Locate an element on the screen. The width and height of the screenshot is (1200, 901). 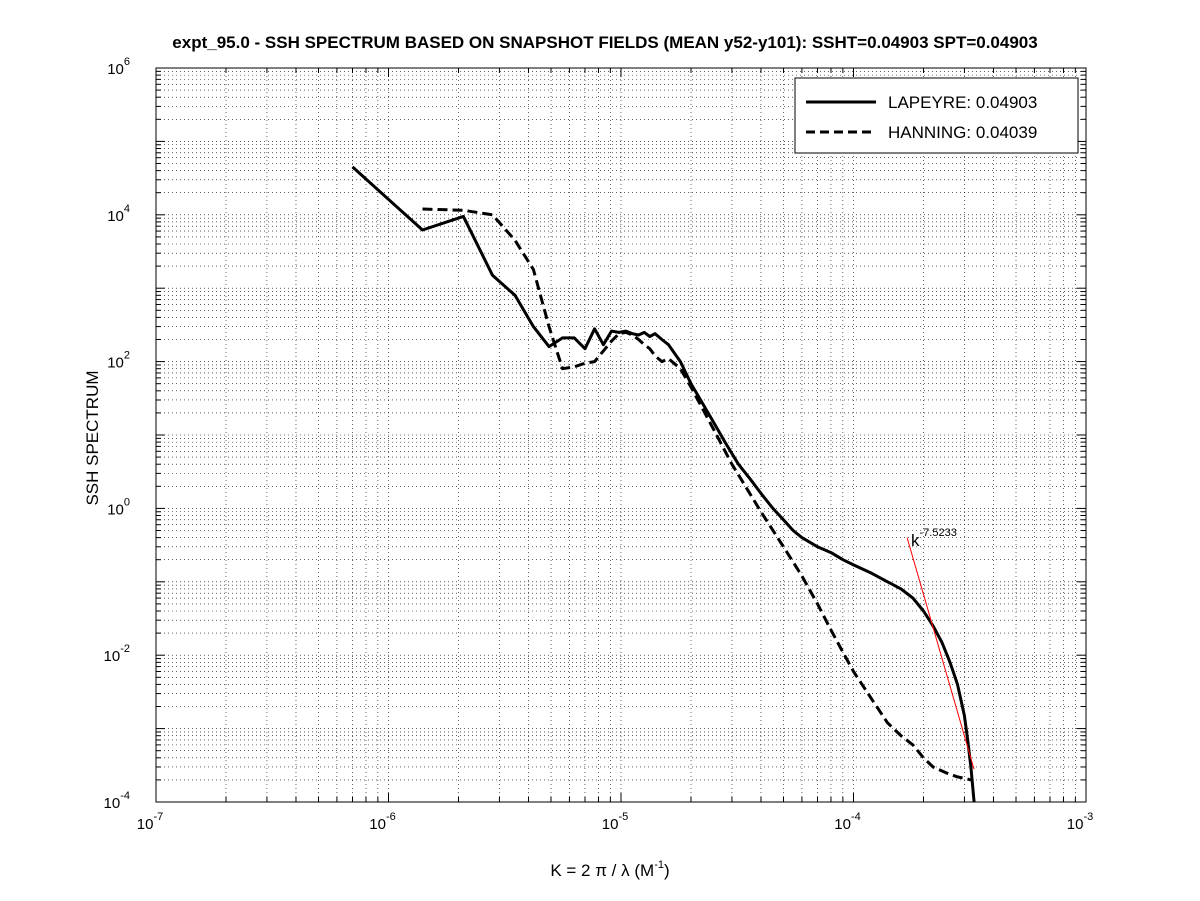
x-tick-label: 10⁻⁵ is located at coordinates (615, 822).